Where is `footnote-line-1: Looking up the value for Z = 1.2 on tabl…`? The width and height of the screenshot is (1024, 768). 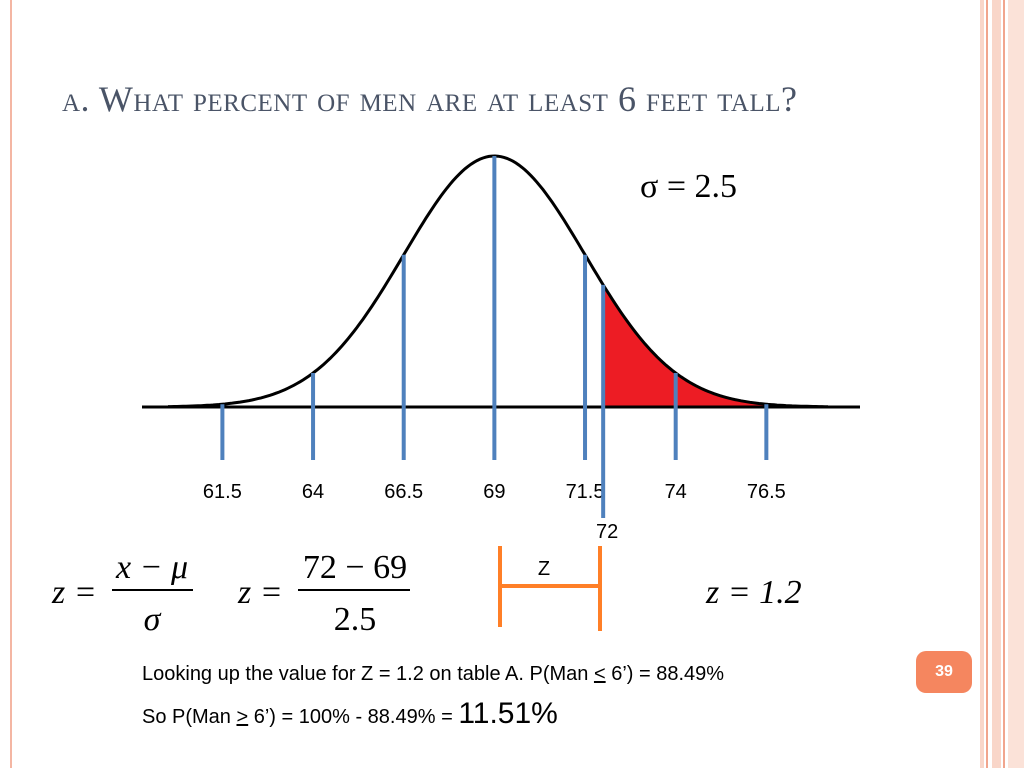
footnote-line-1: Looking up the value for Z = 1.2 on tabl… is located at coordinates (433, 674).